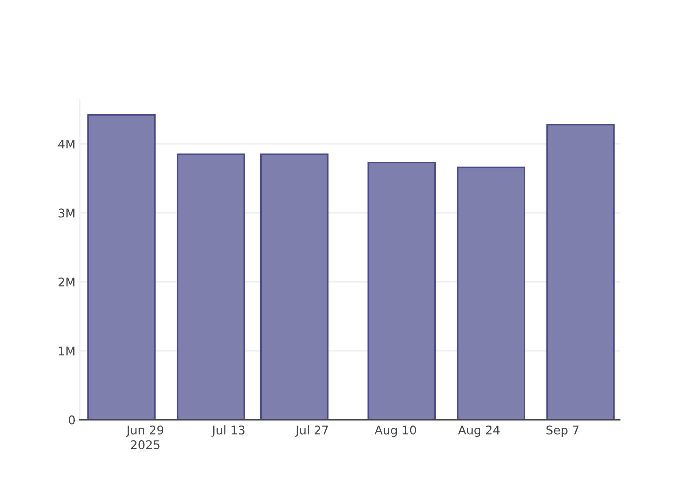 The width and height of the screenshot is (700, 500). Describe the element at coordinates (72, 420) in the screenshot. I see `y-tick-label: 0` at that location.